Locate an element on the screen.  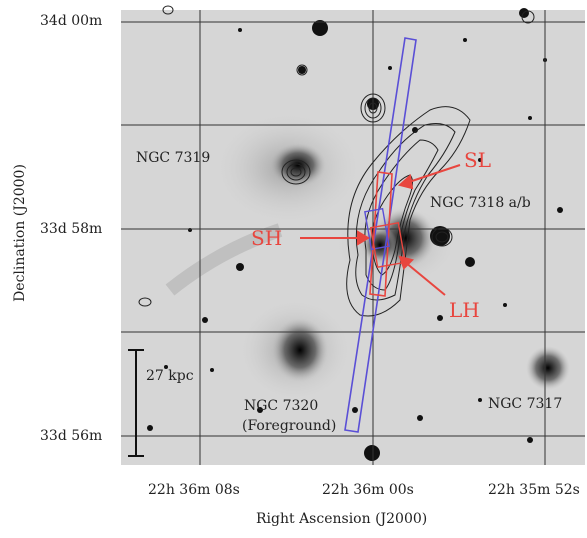
label-ngc7320: NGC 7320 is located at coordinates (281, 406).